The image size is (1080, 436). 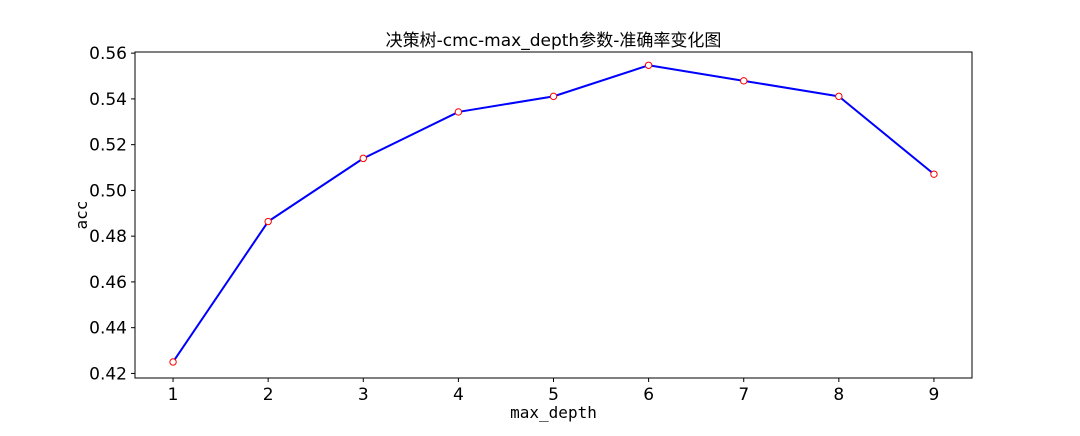 I want to click on y-tick-label: 0.52, so click(x=108, y=146).